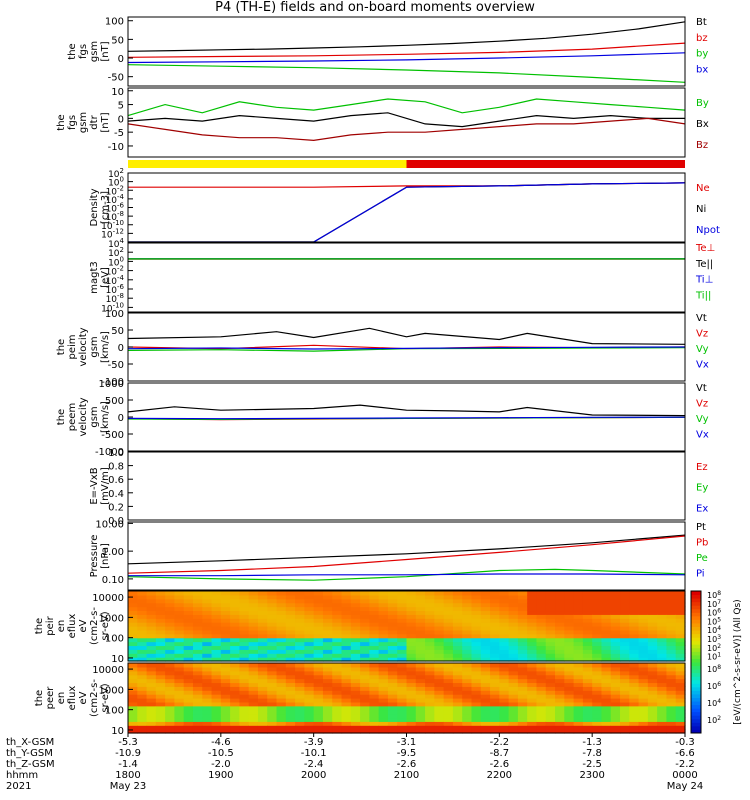 The height and width of the screenshot is (800, 750). I want to click on legend-Ey: Ey, so click(702, 488).